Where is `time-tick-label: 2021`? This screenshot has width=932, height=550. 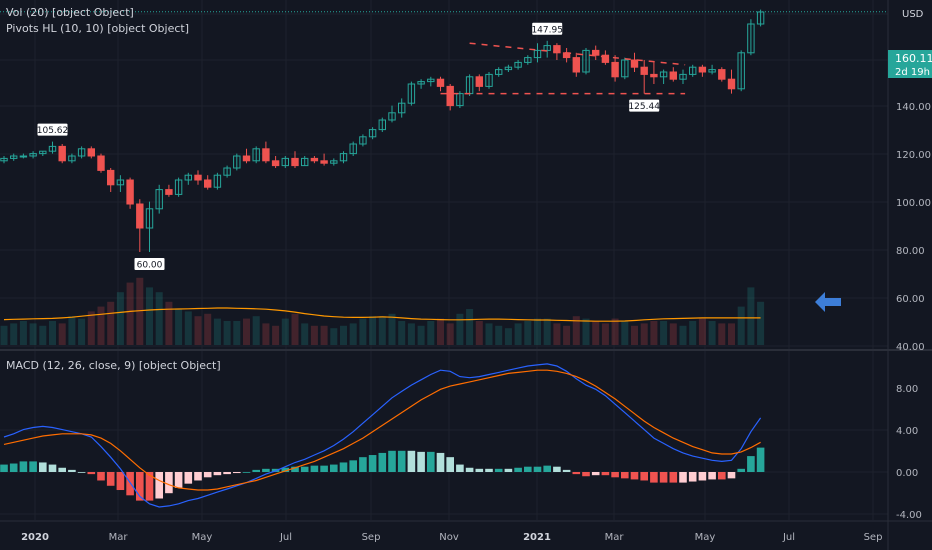
time-tick-label: 2021 is located at coordinates (537, 537).